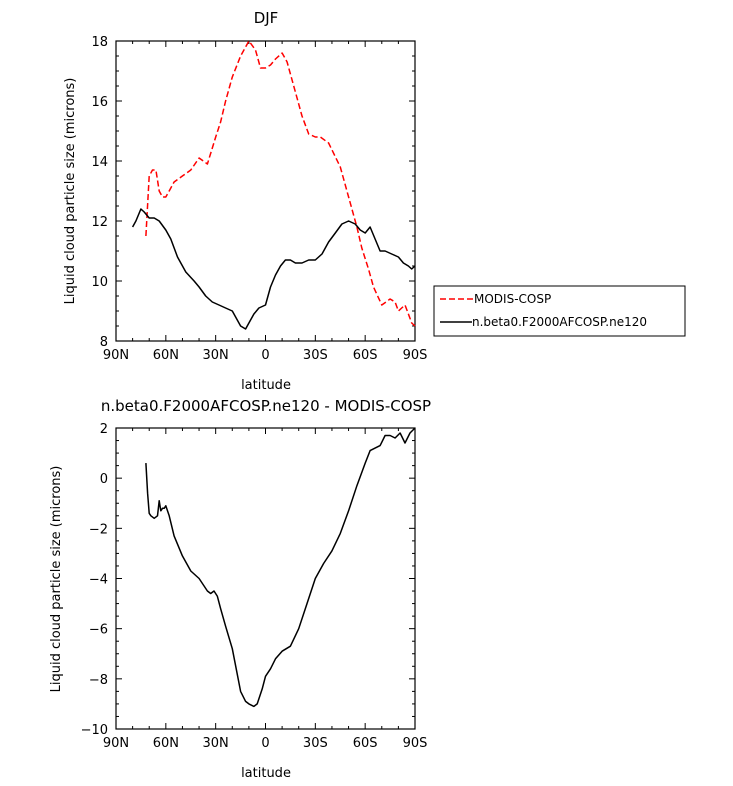 The width and height of the screenshot is (733, 786). Describe the element at coordinates (99, 282) in the screenshot. I see `y-tick-label: 10` at that location.